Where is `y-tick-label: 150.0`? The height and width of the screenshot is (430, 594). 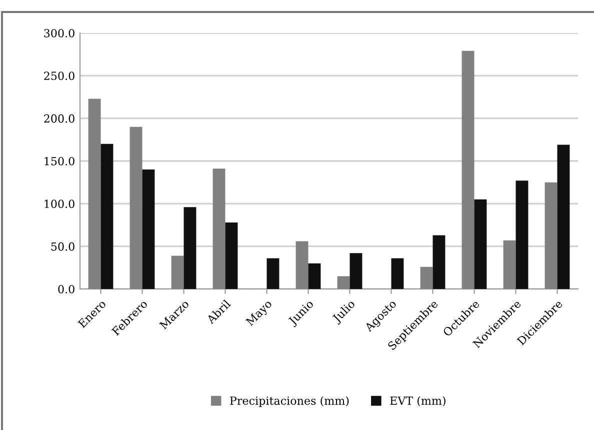
y-tick-label: 150.0 is located at coordinates (59, 161).